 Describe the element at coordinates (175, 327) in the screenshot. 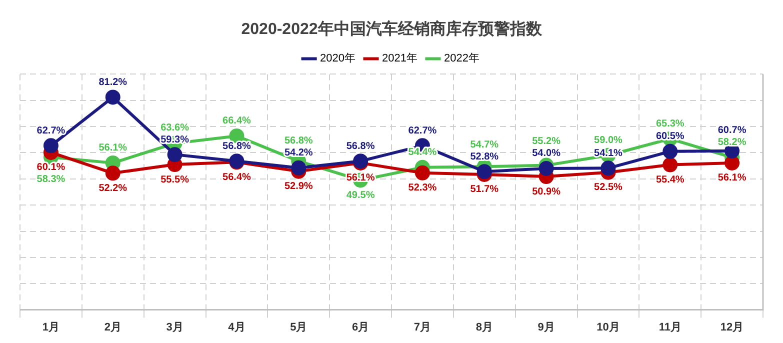

I see `x-tick-label: 3月` at that location.